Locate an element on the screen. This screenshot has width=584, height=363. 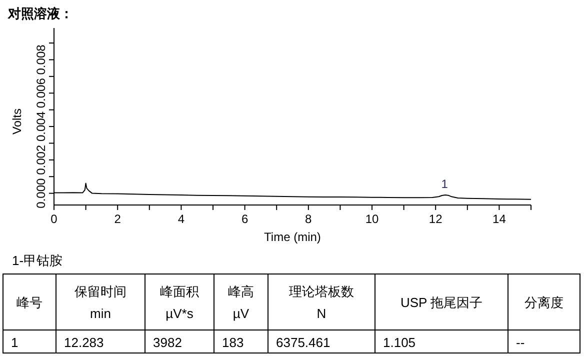
x-tick-label: 14 is located at coordinates (499, 219).